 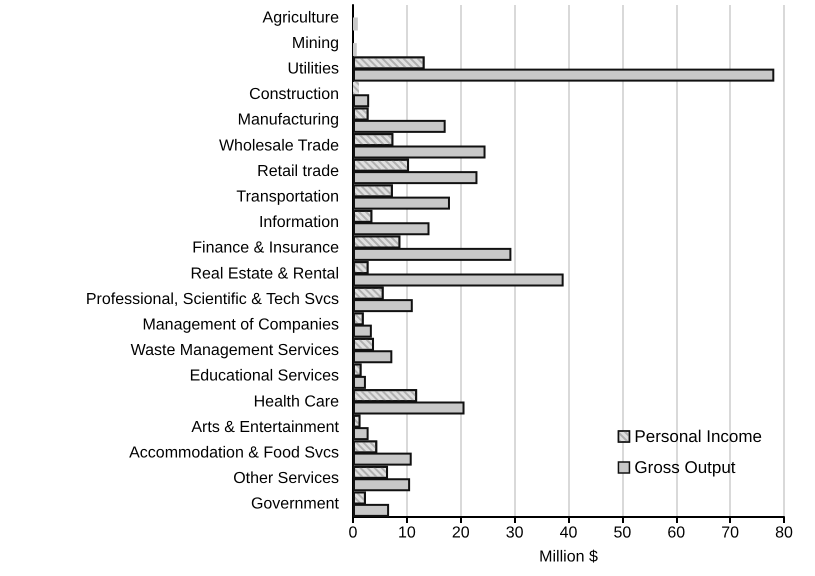 I want to click on y-tick-label: Finance & Insurance, so click(x=266, y=248).